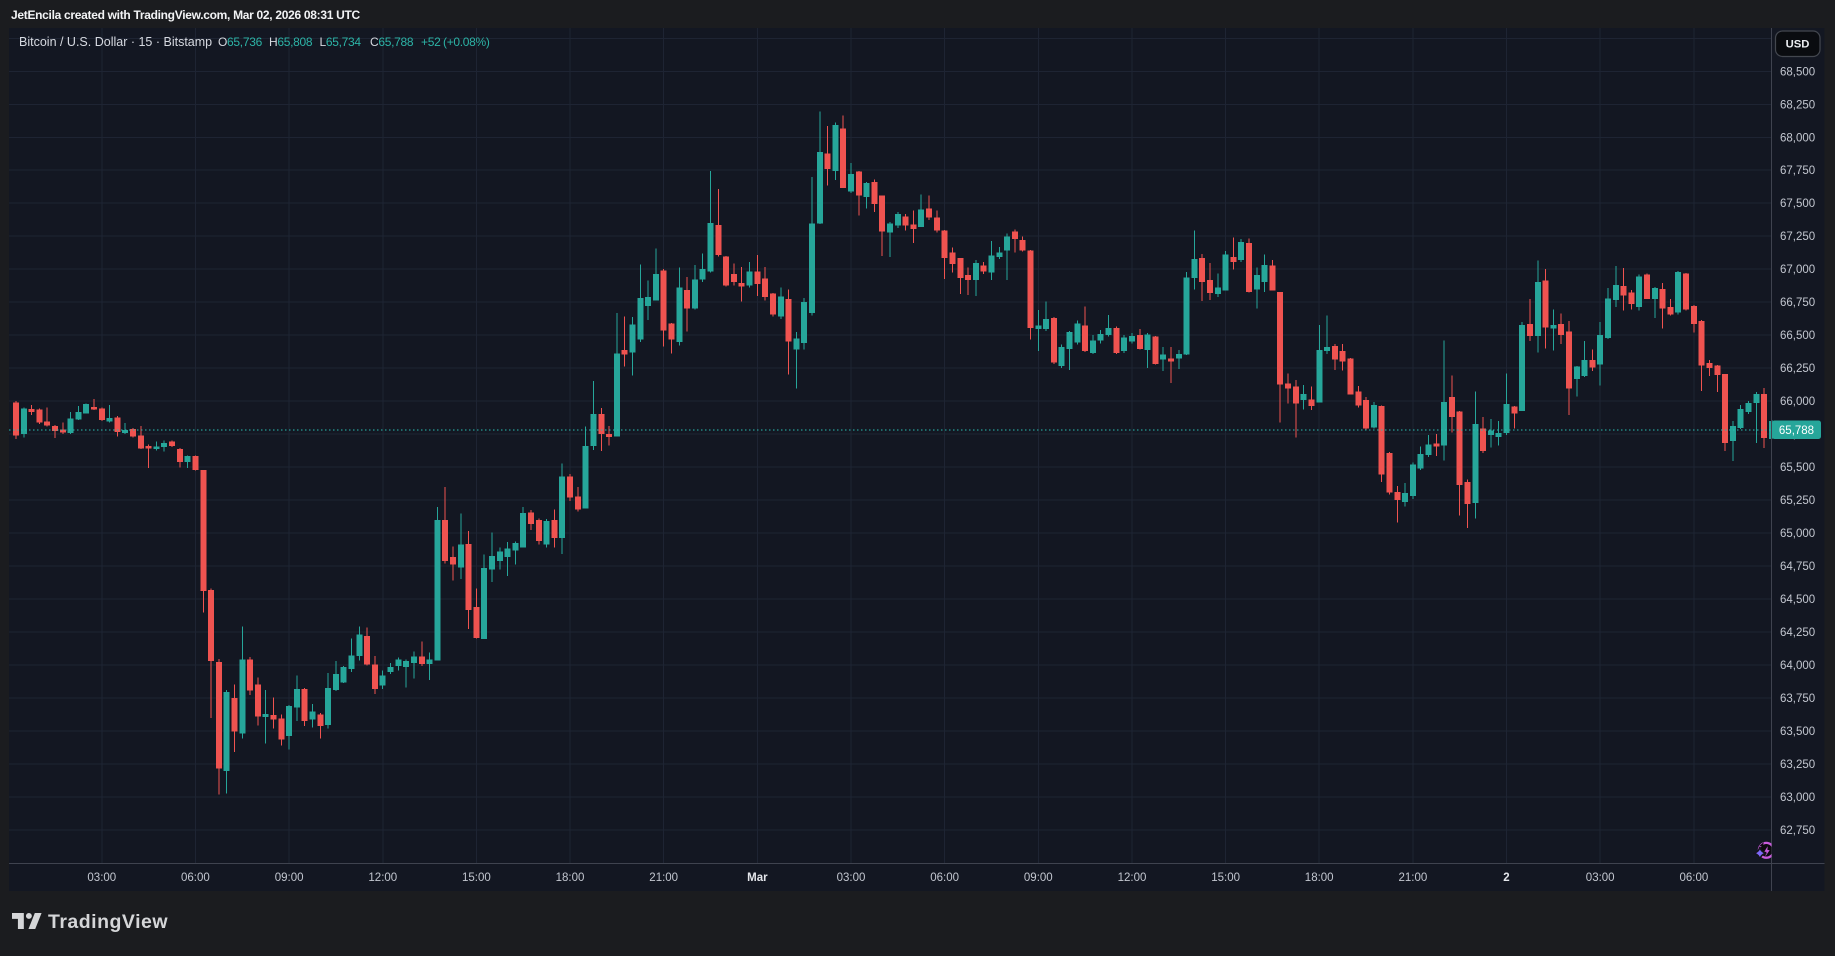 The width and height of the screenshot is (1835, 956). I want to click on svg-text: 65,500, so click(1797, 468).